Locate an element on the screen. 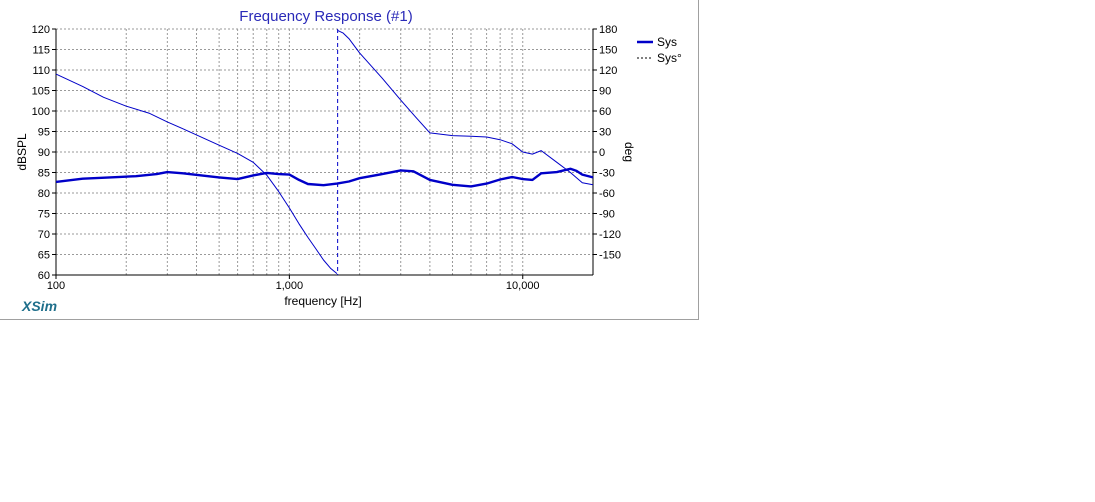 This screenshot has height=502, width=1095. y2-tick-label: 90 is located at coordinates (605, 92).